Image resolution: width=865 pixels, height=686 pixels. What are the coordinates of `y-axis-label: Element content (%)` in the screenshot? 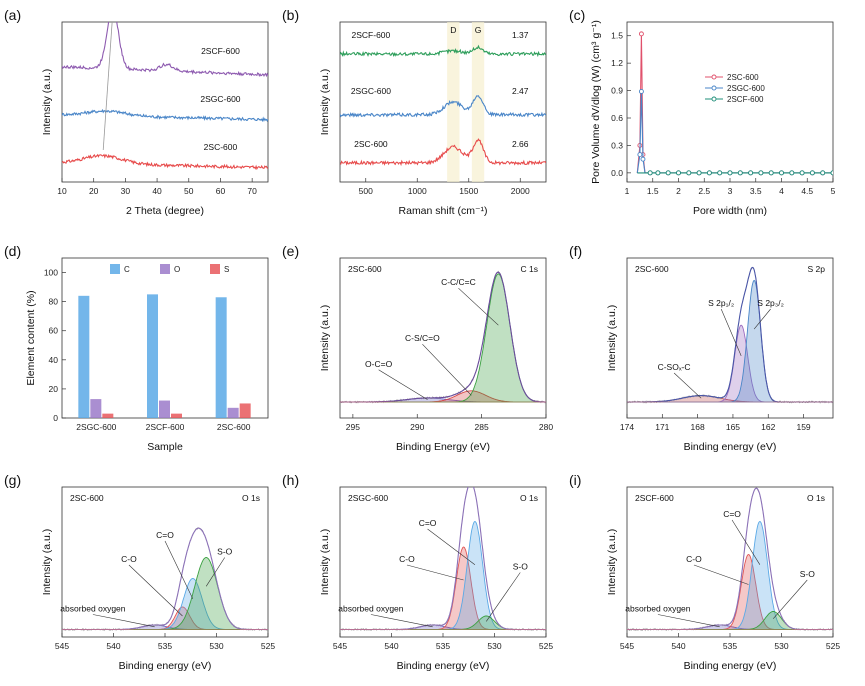 It's located at (31, 337).